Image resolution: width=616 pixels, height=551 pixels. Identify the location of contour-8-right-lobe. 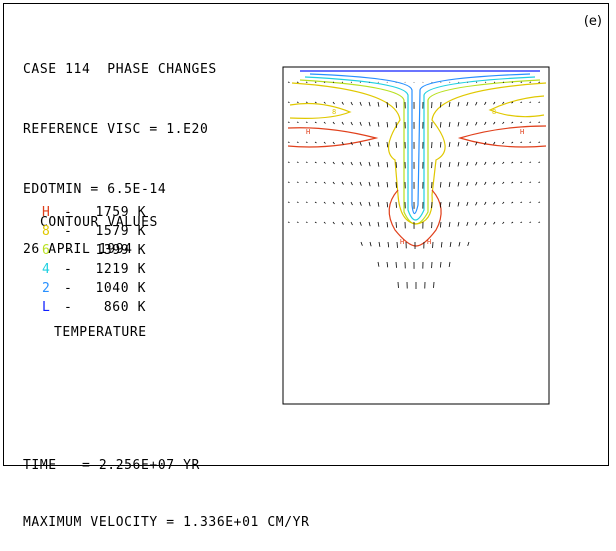
(517, 106).